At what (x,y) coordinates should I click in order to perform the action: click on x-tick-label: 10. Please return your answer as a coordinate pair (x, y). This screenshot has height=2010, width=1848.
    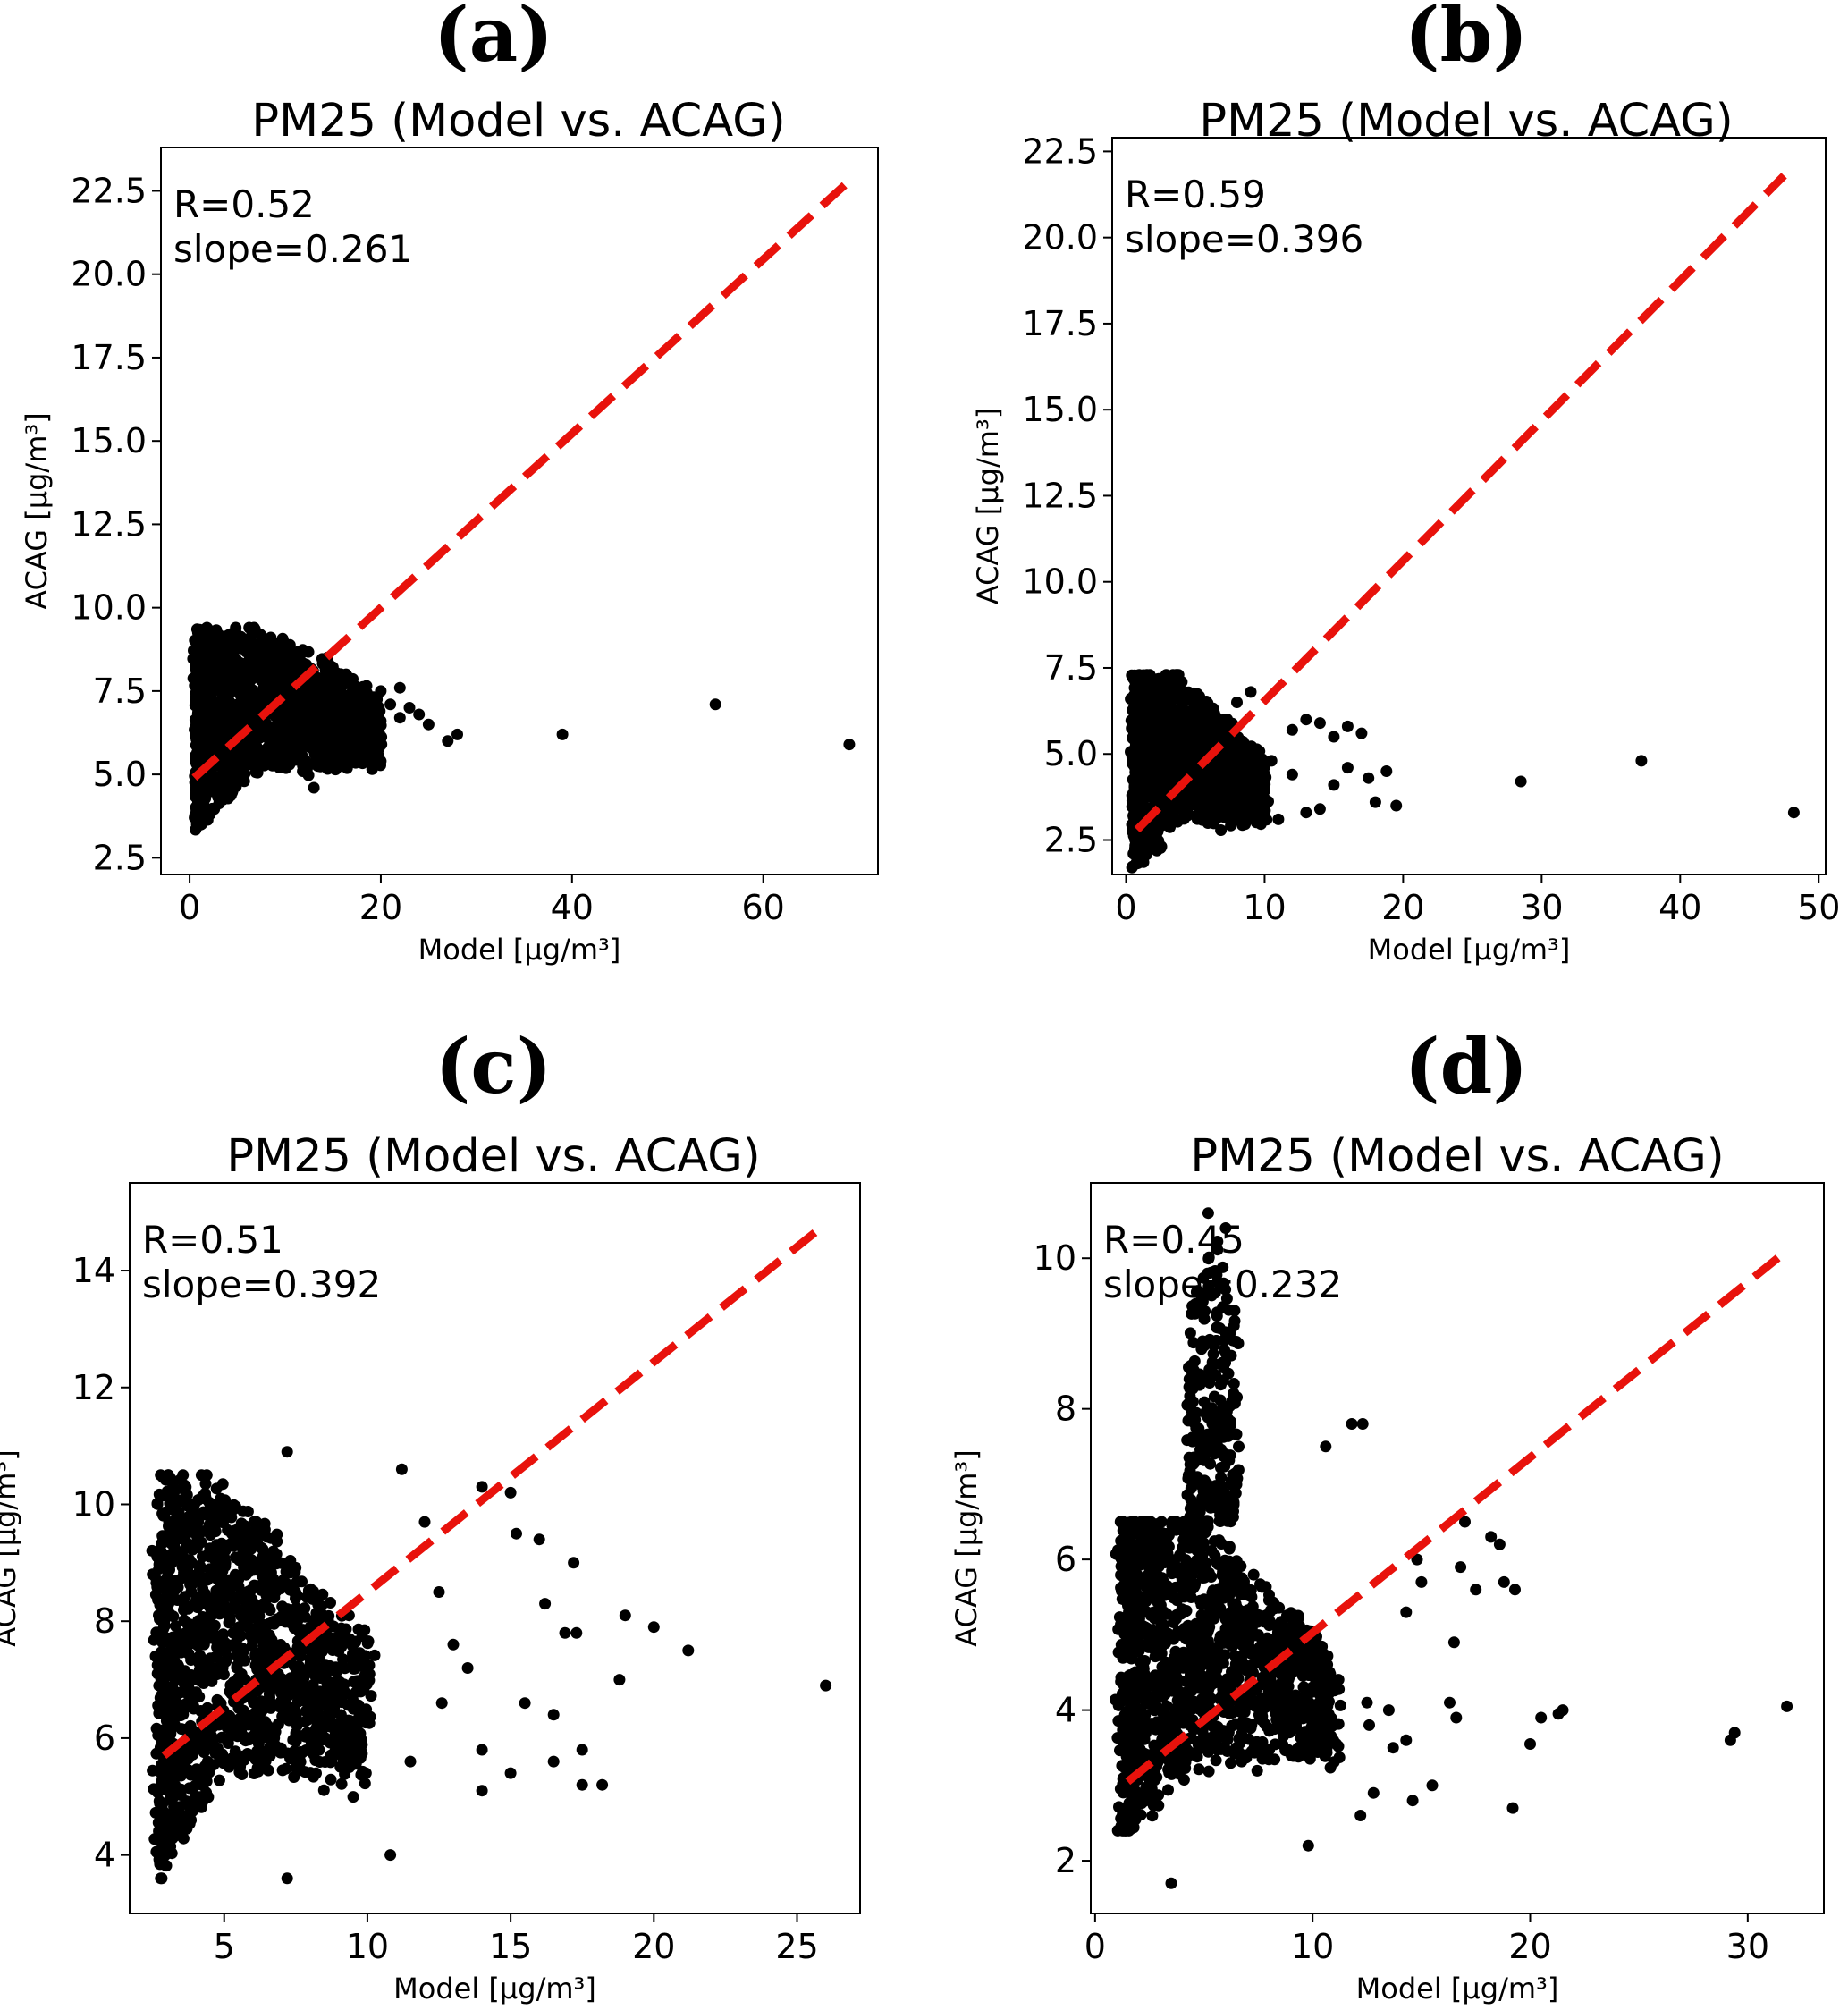
    Looking at the image, I should click on (367, 1946).